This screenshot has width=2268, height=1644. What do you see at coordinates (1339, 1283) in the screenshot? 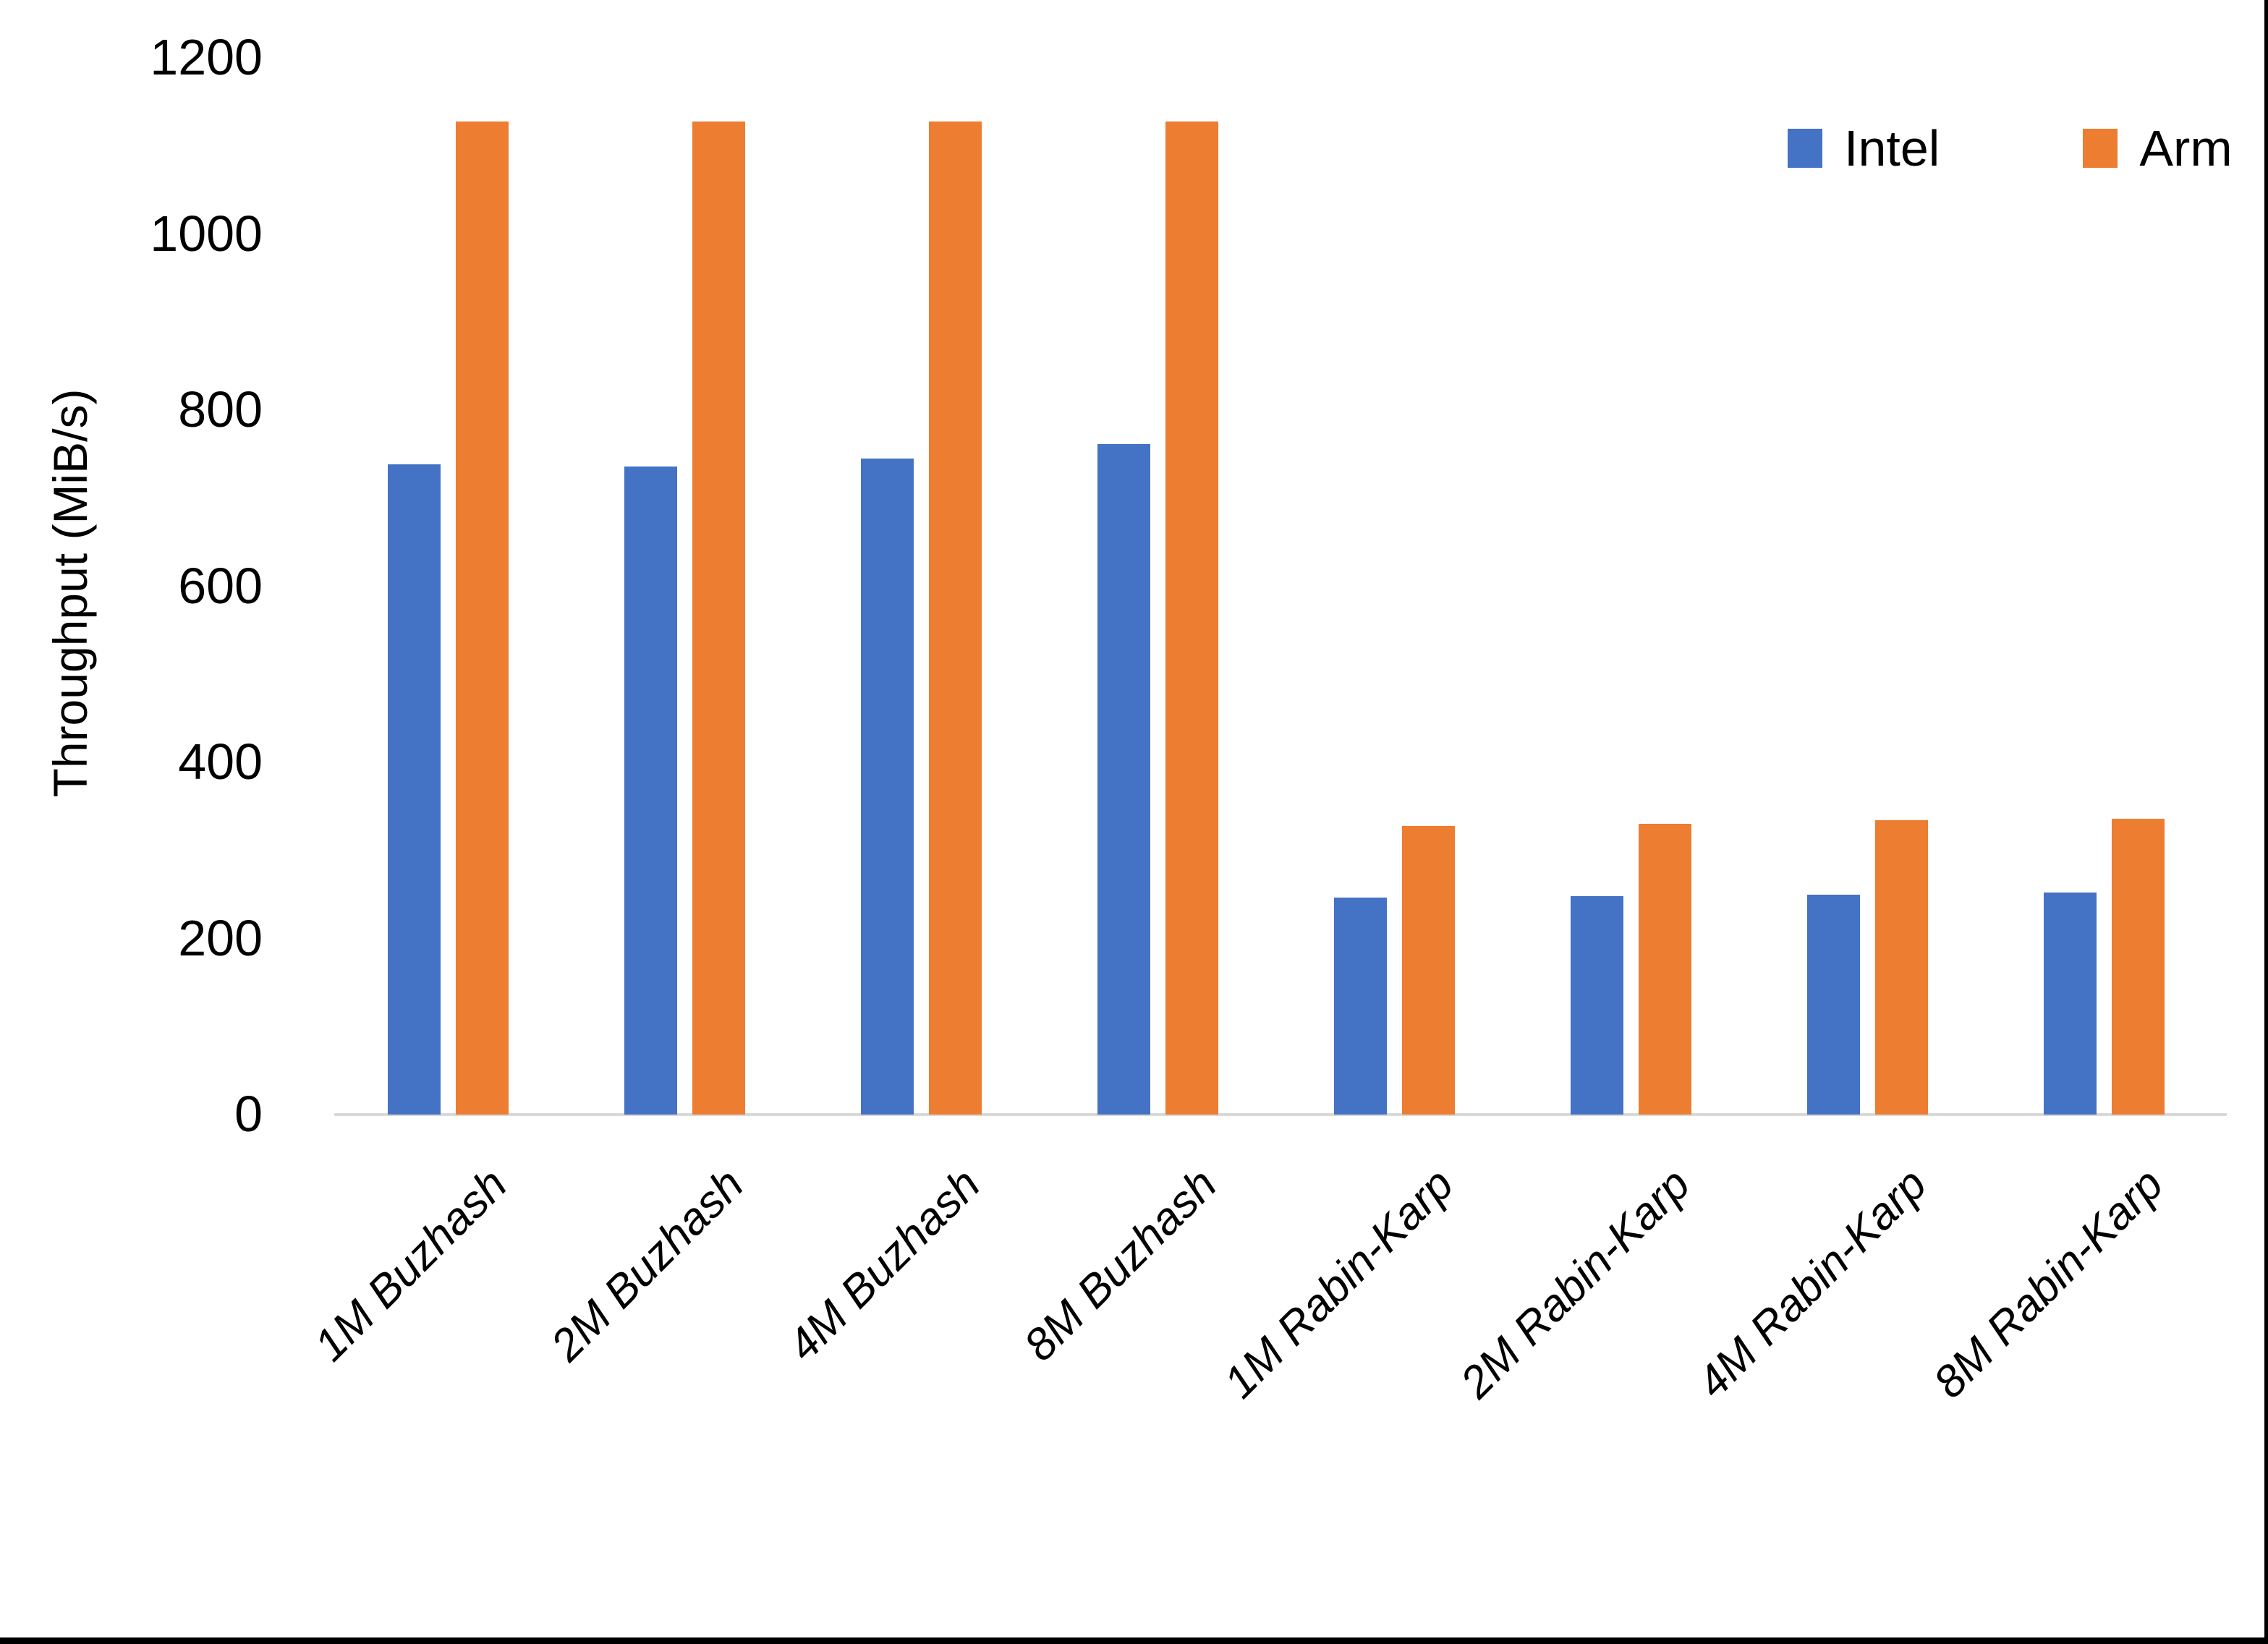
I see `x-label-1m-rabin-karp: 1M Rabin-Karp` at bounding box center [1339, 1283].